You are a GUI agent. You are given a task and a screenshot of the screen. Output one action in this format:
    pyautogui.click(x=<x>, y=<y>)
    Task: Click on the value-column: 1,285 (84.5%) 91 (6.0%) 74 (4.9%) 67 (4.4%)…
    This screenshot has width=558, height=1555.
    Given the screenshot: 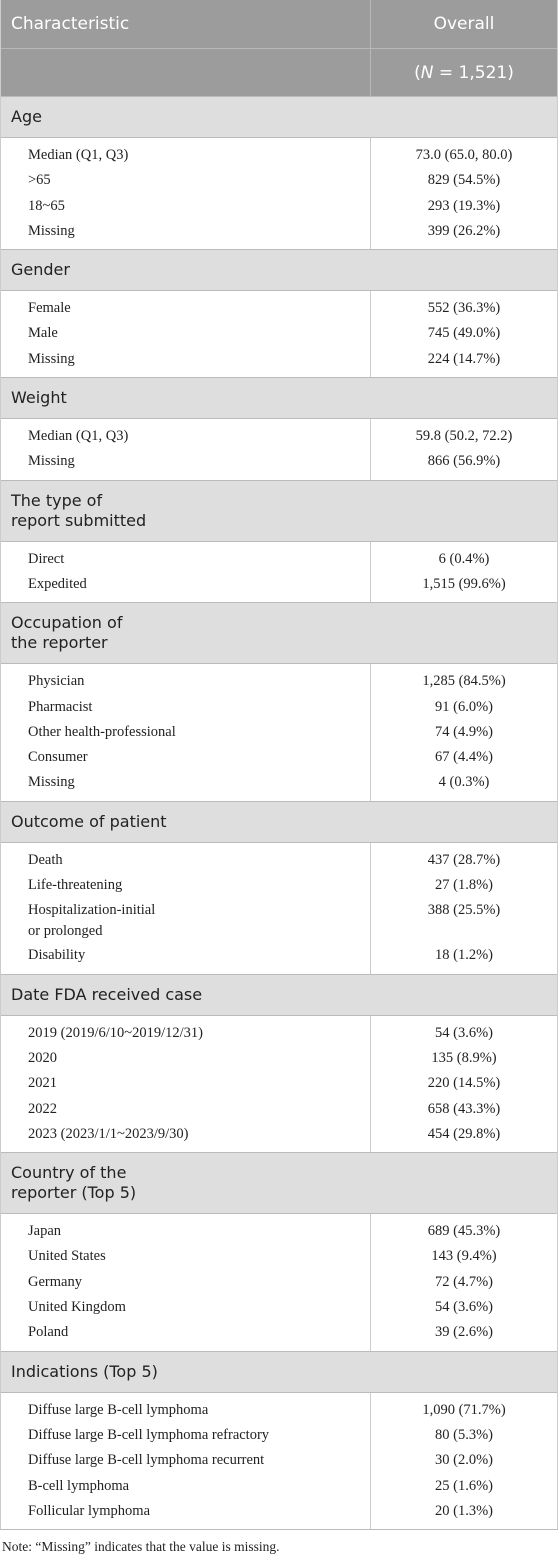 What is the action you would take?
    pyautogui.click(x=463, y=732)
    